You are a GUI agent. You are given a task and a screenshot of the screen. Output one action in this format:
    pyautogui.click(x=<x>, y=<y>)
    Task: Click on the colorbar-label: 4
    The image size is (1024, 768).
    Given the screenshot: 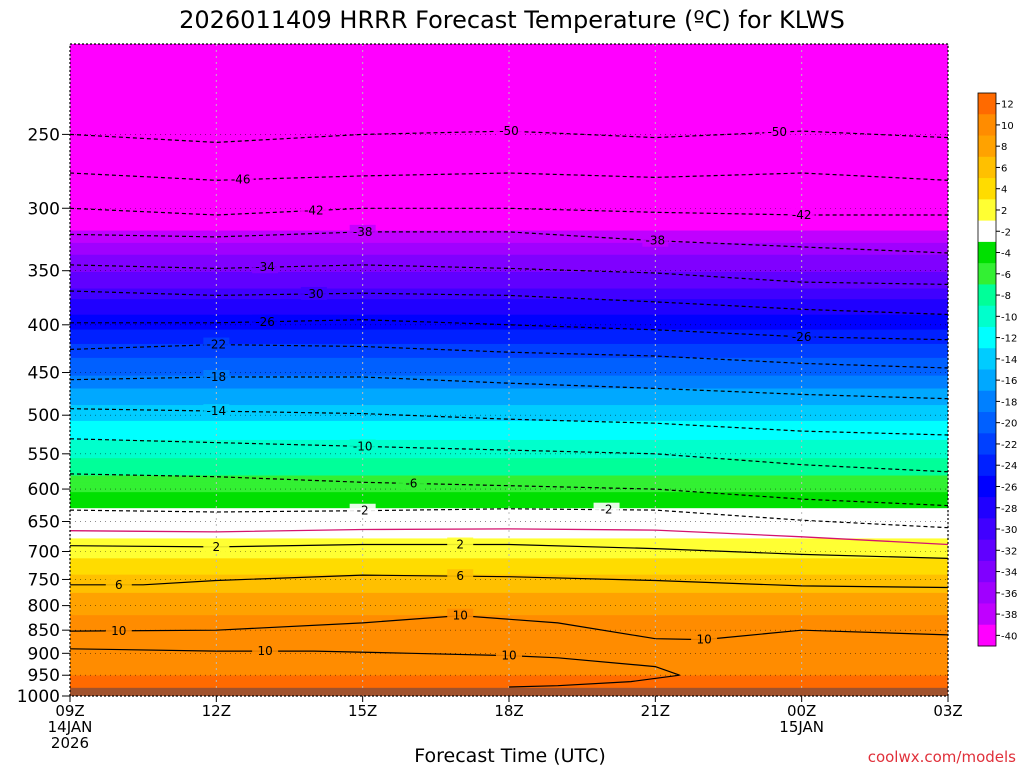 What is the action you would take?
    pyautogui.click(x=1004, y=190)
    